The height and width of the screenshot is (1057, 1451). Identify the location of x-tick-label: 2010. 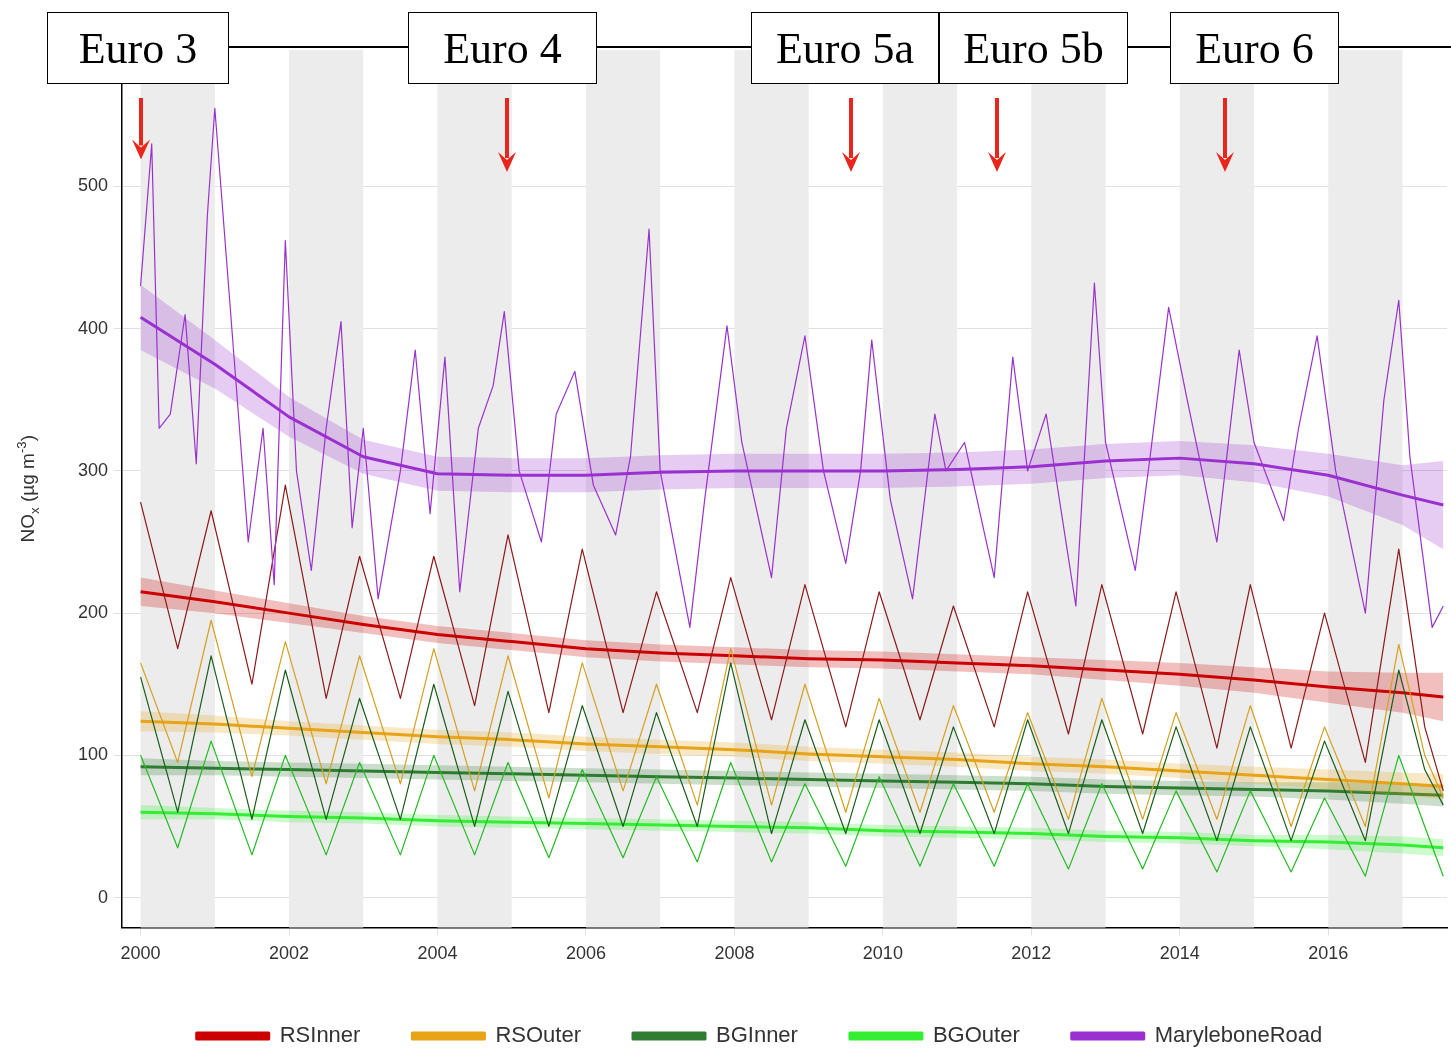
(882, 953).